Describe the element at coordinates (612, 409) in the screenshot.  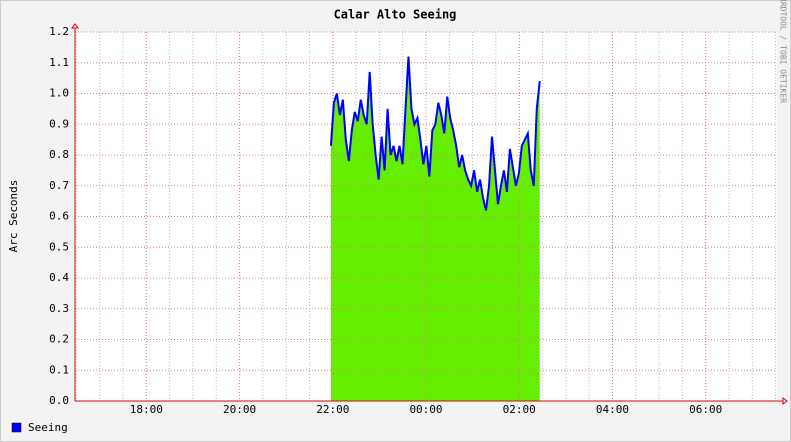
I see `x-tick-label: 04:00` at that location.